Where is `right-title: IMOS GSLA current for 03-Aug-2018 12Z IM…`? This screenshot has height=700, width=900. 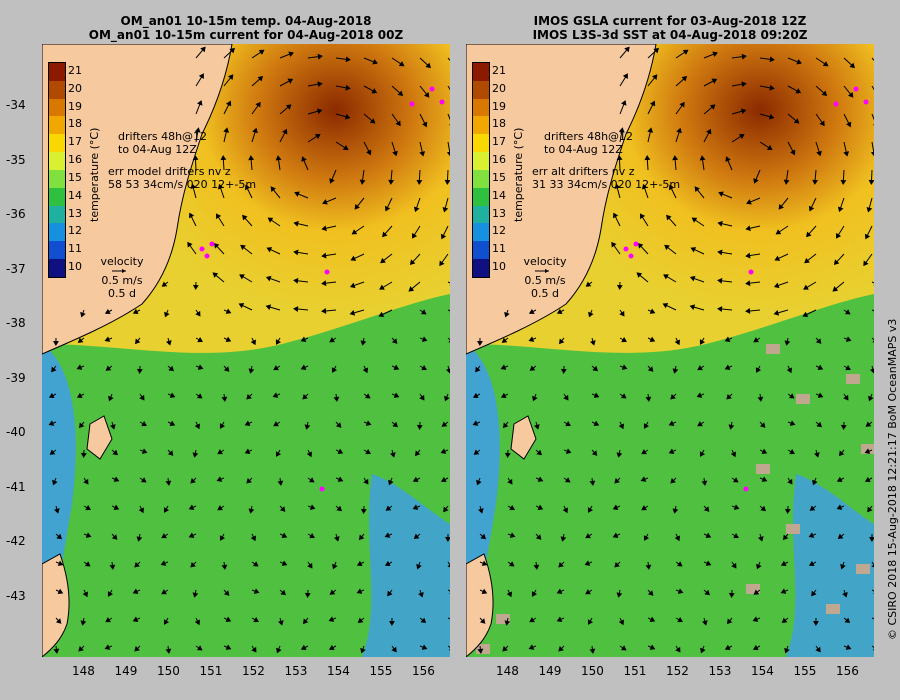
right-title: IMOS GSLA current for 03-Aug-2018 12Z IM… is located at coordinates (670, 28).